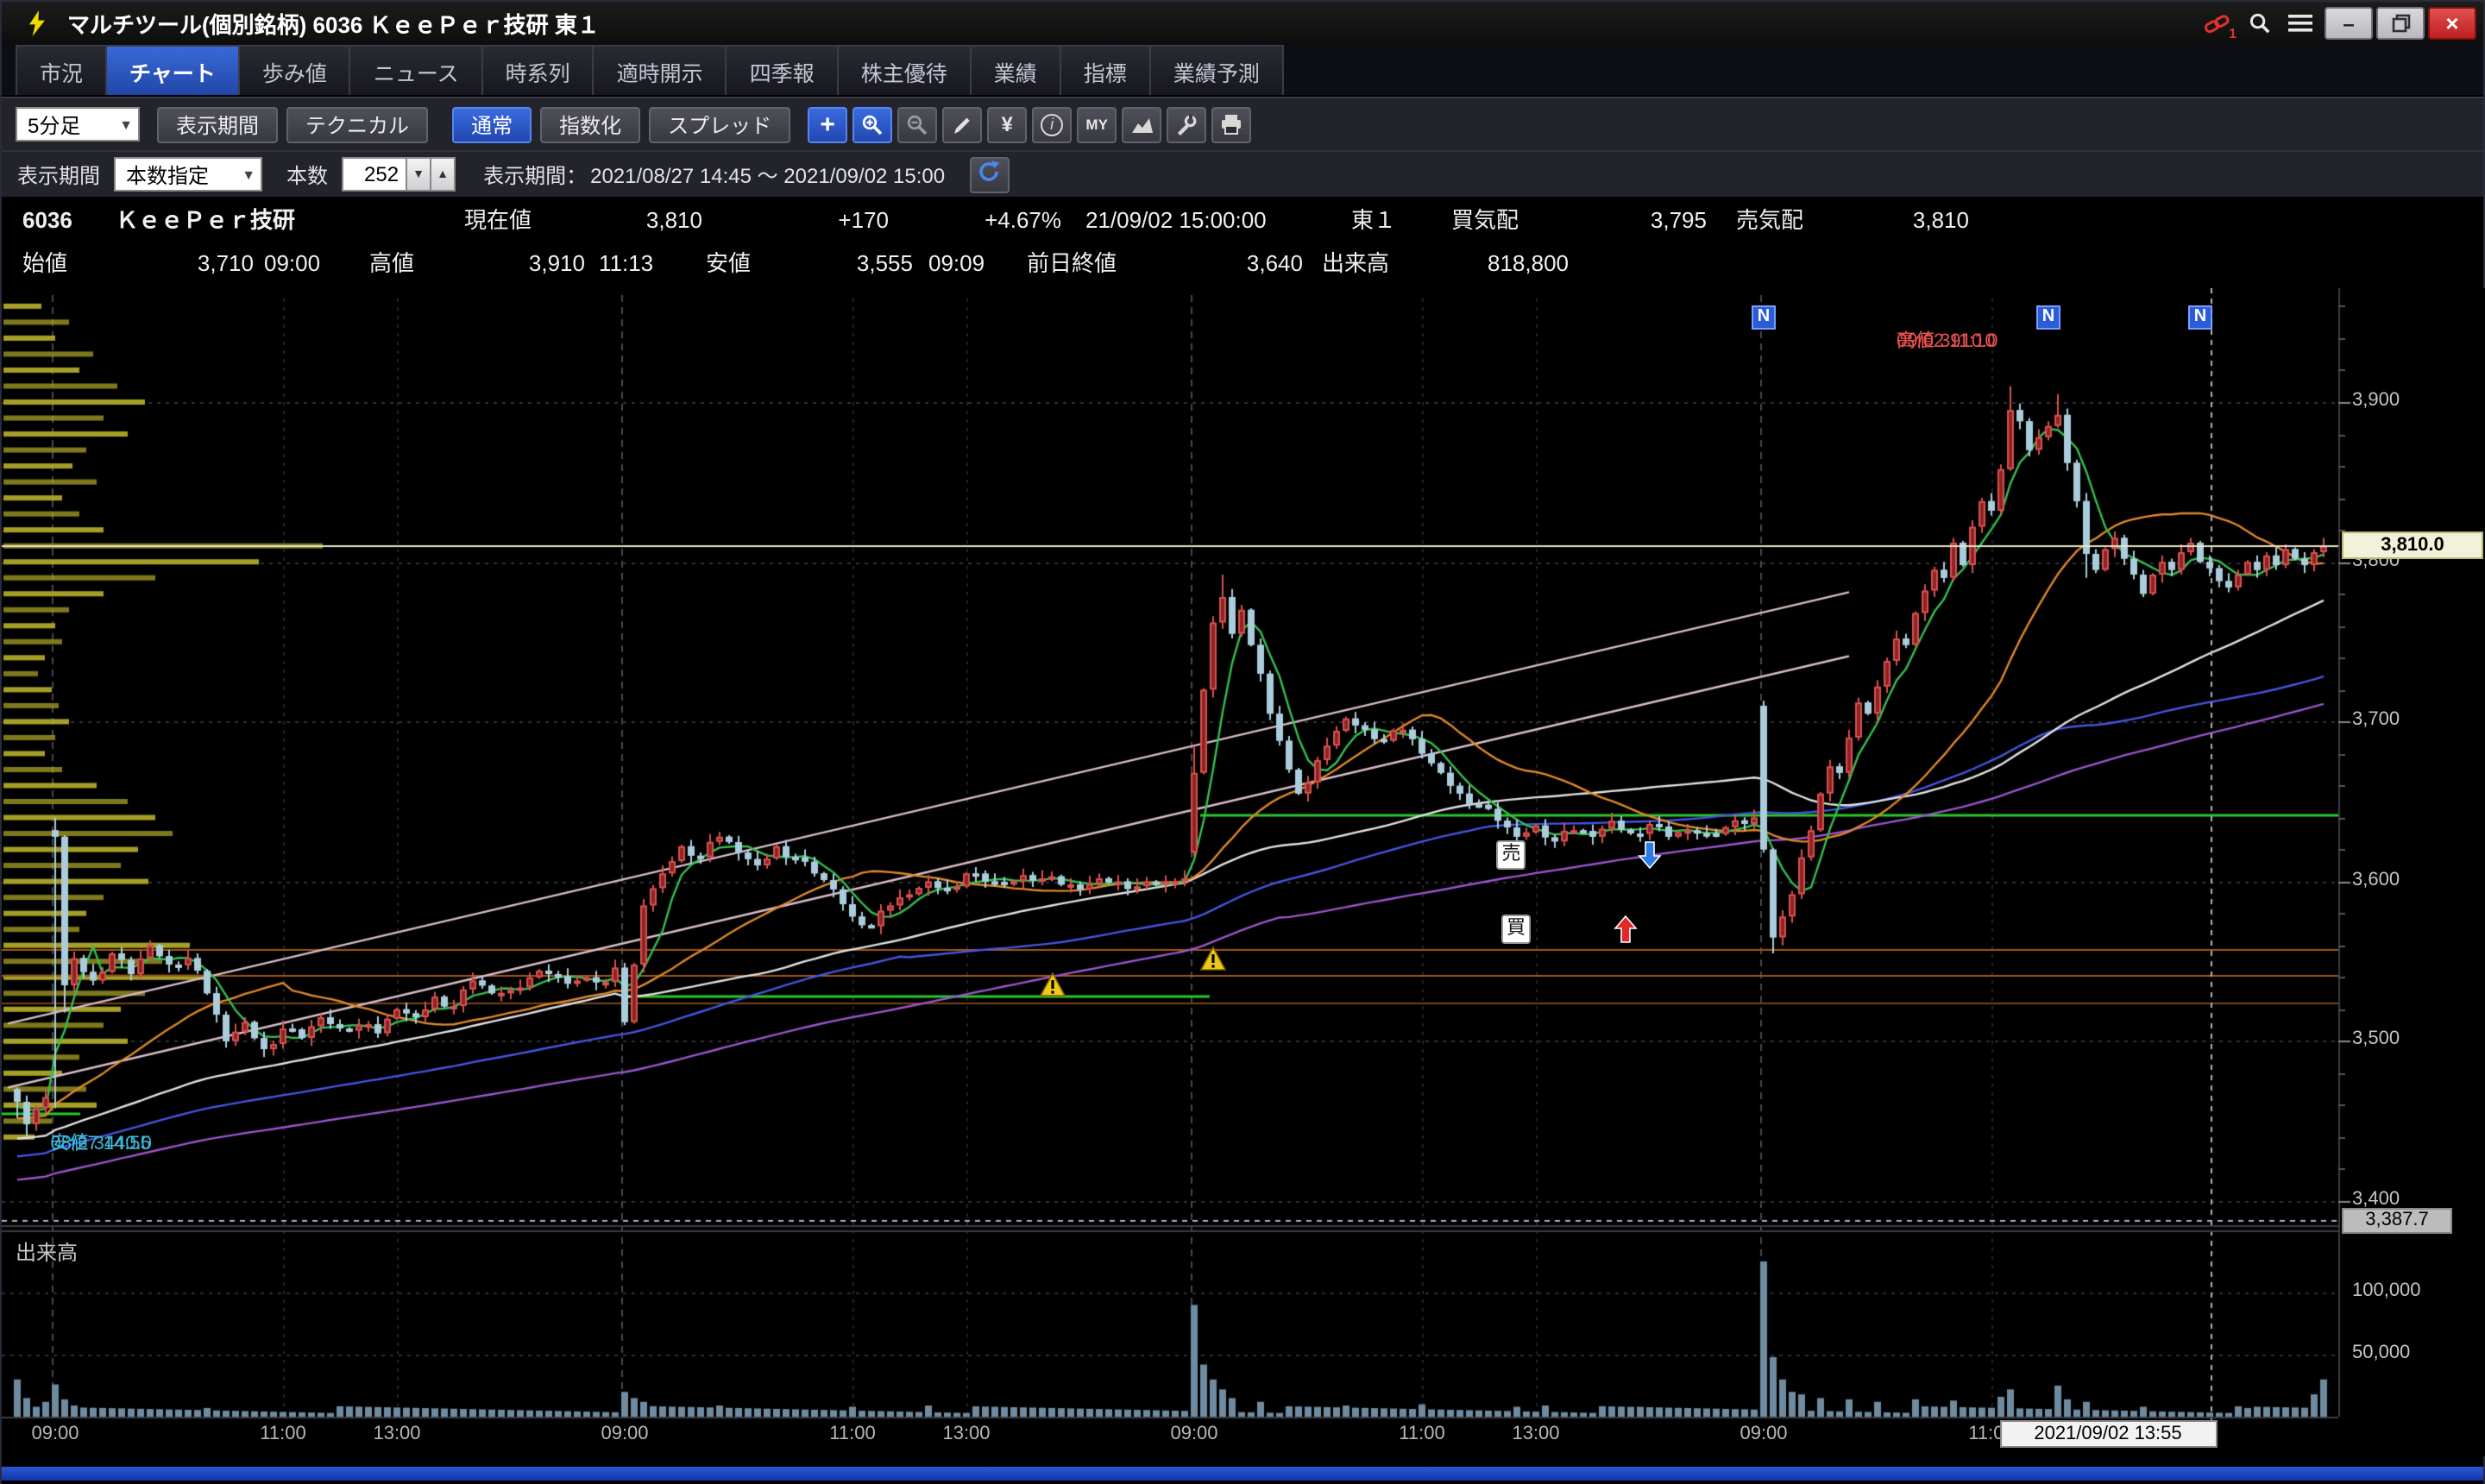 Image resolution: width=2485 pixels, height=1484 pixels. What do you see at coordinates (2217, 23) in the screenshot?
I see `link-icon: 1` at bounding box center [2217, 23].